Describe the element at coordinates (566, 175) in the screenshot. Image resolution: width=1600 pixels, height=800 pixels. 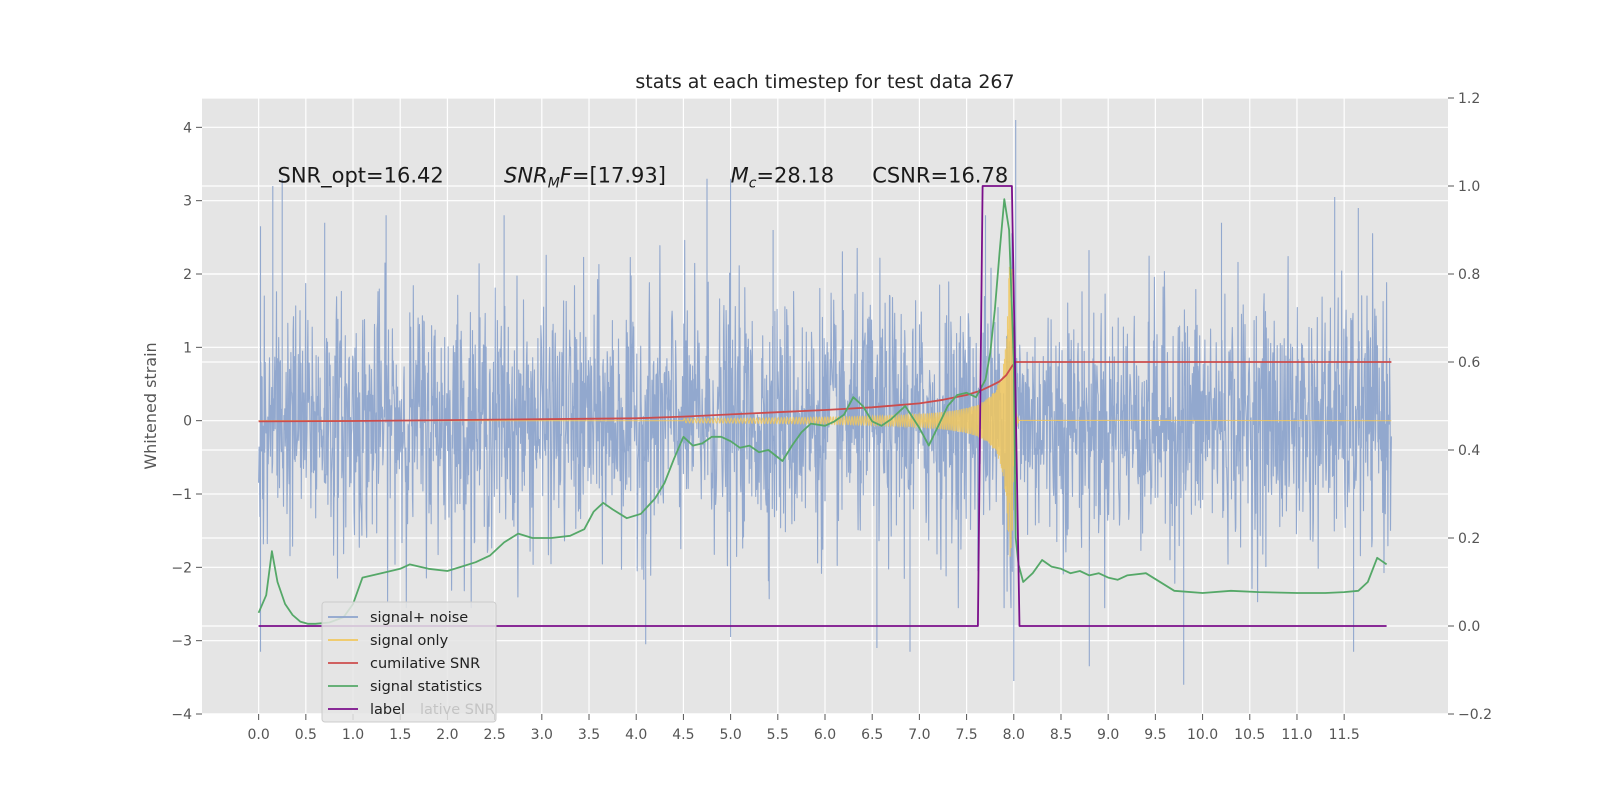
I see `annotation-part: F` at that location.